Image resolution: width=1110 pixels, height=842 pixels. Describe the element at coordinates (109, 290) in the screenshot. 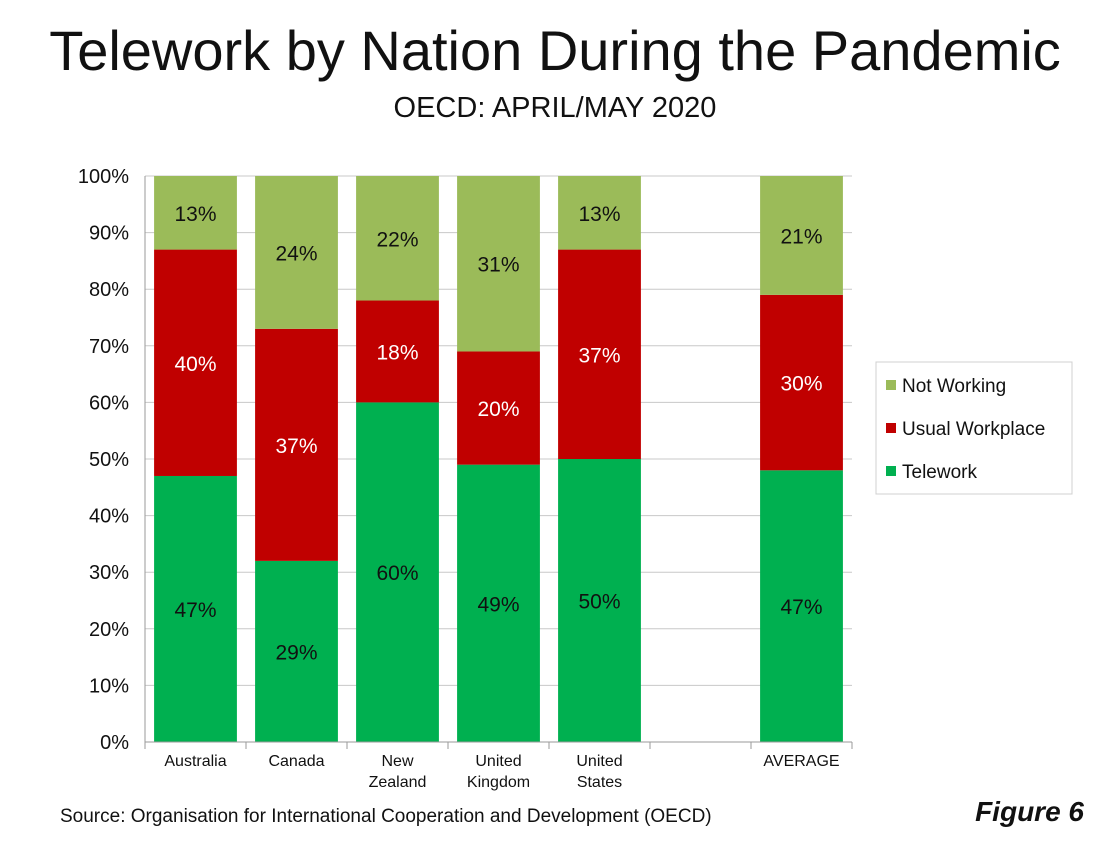

I see `y-tick-label: 80%` at that location.